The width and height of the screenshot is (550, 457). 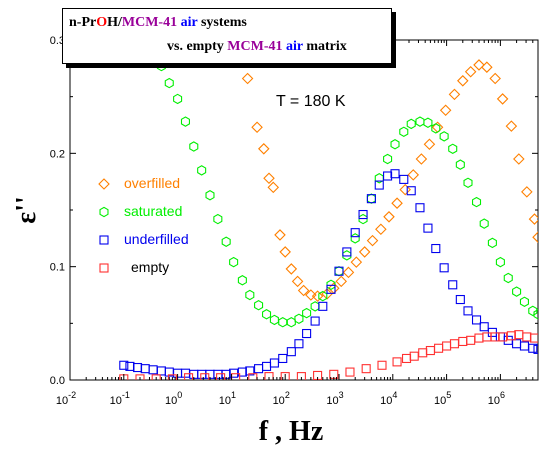 I want to click on legend-label-empty: empty, so click(x=150, y=267).